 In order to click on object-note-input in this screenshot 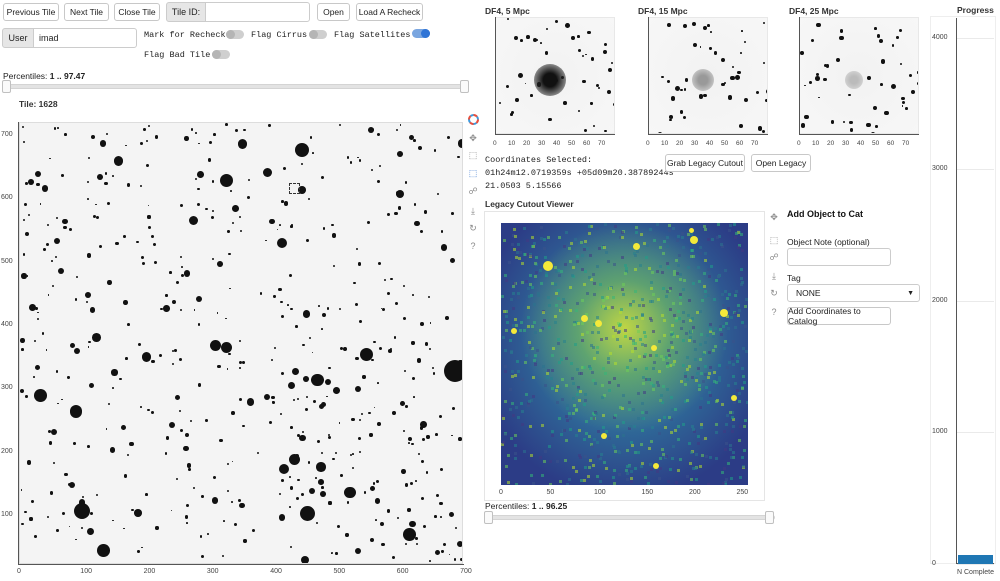, I will do `click(839, 257)`.